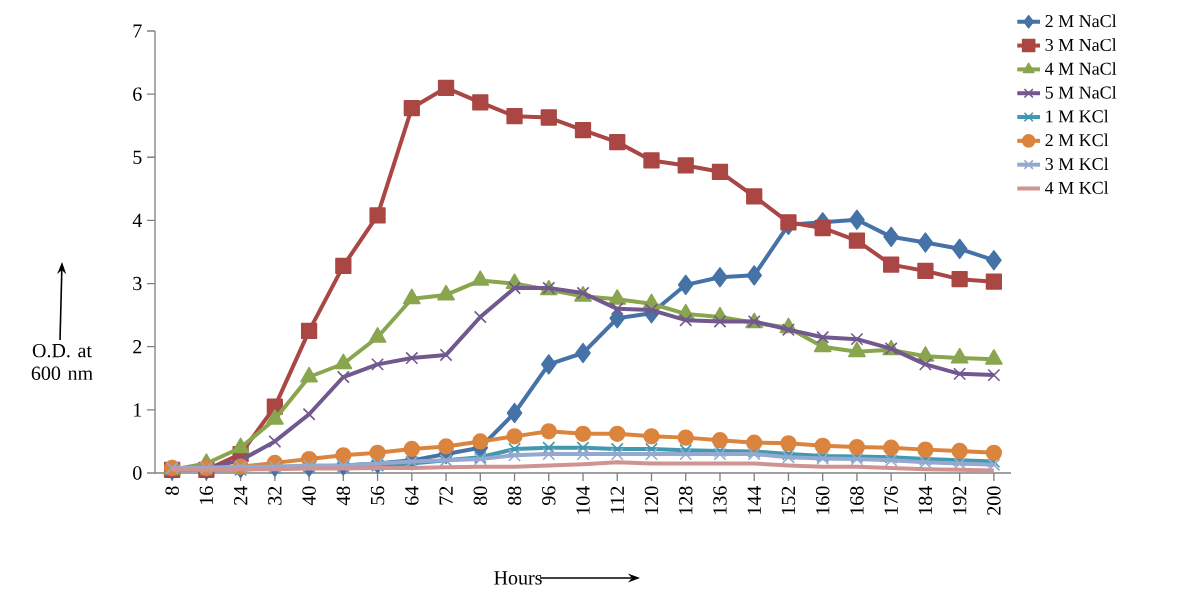 The width and height of the screenshot is (1180, 606). What do you see at coordinates (480, 495) in the screenshot?
I see `x-tick-label: 80` at bounding box center [480, 495].